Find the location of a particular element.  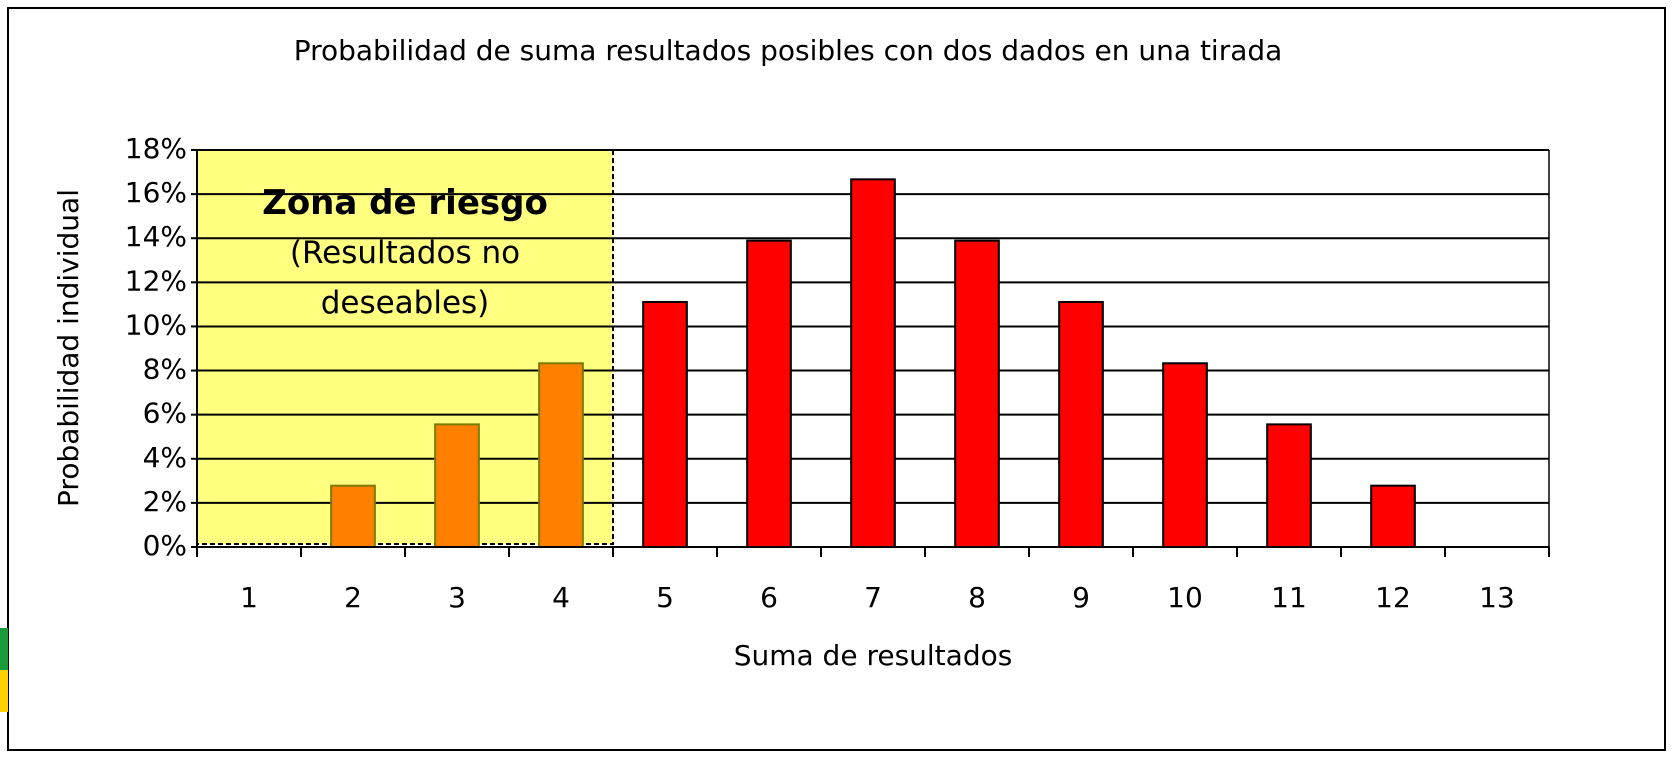

y-tick-label: 18% is located at coordinates (156, 148).